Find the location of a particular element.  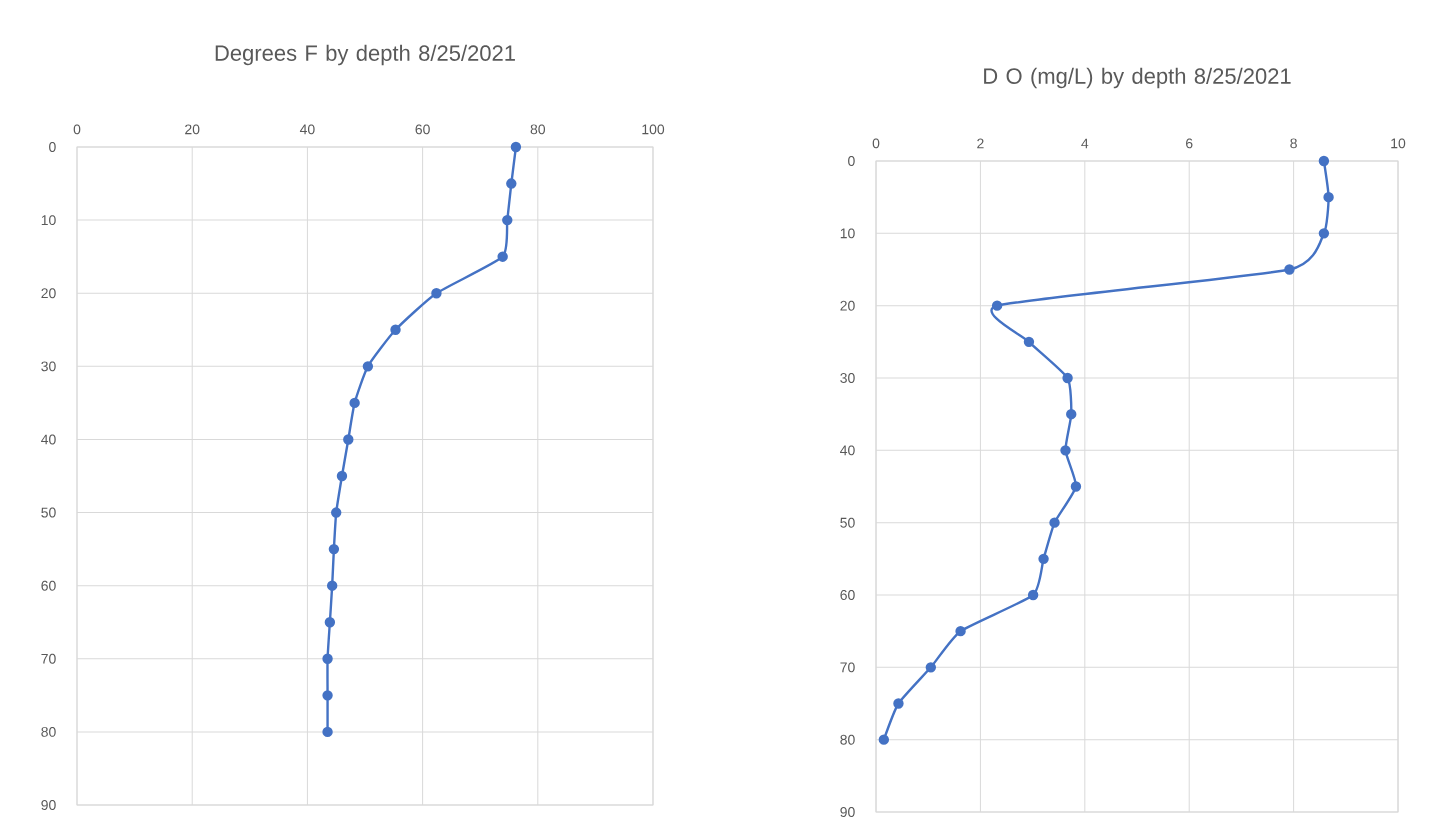

x-tick-label: 80 is located at coordinates (538, 129).